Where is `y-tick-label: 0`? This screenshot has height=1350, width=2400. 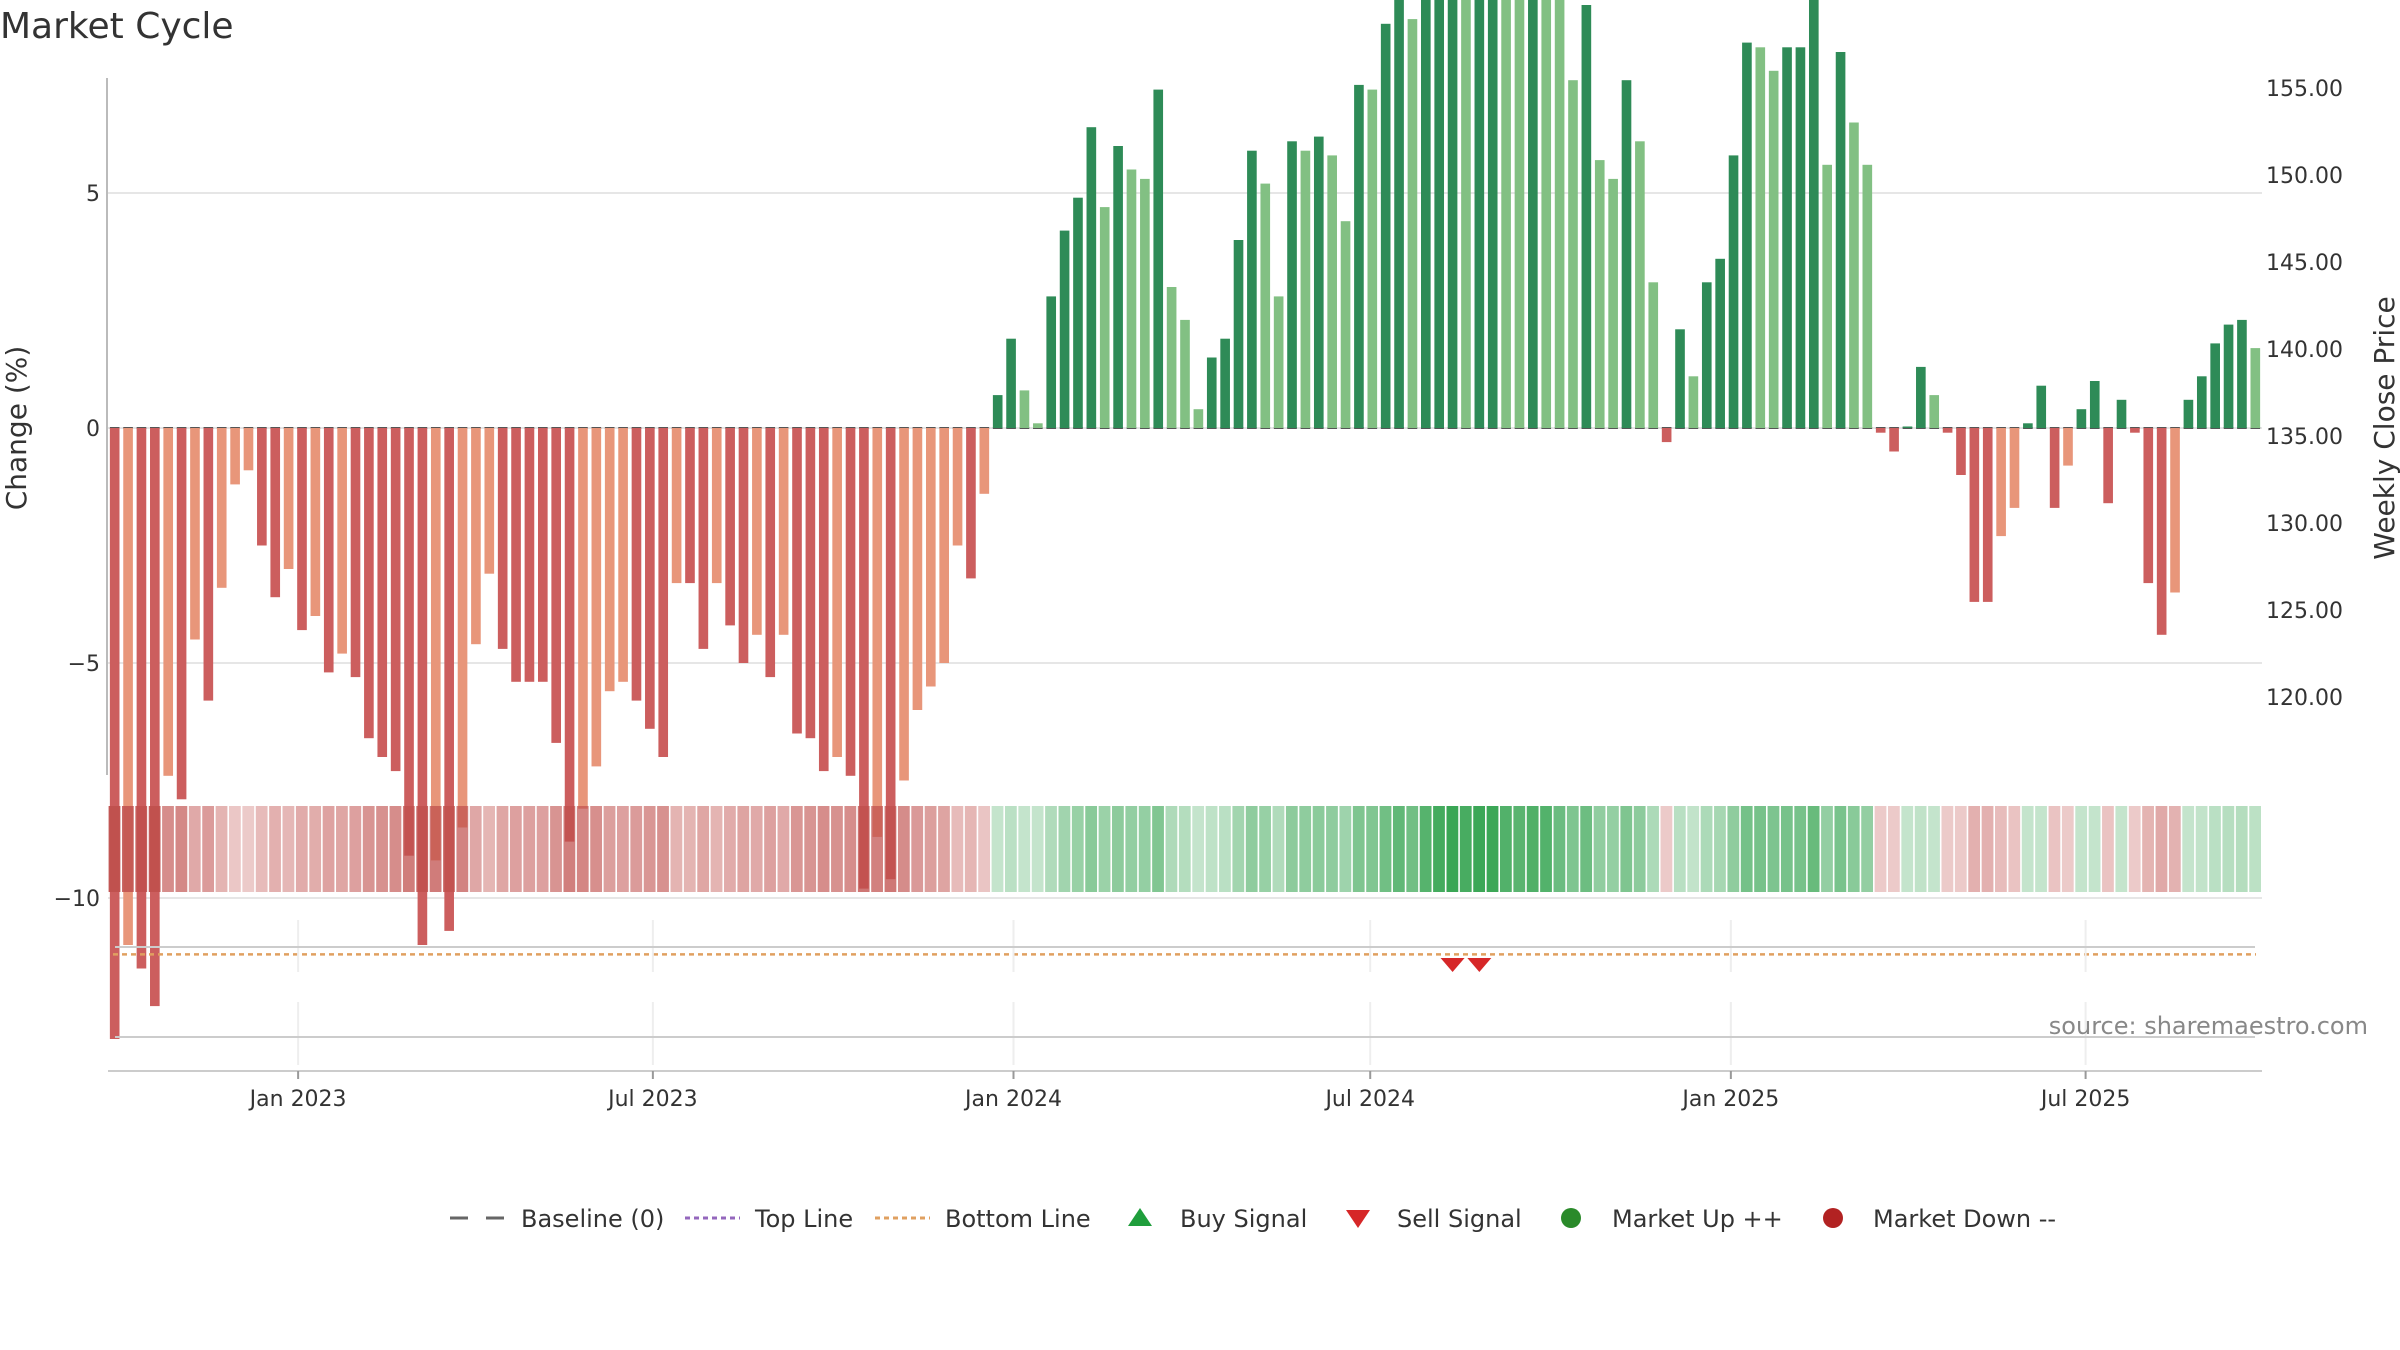
y-tick-label: 0 is located at coordinates (93, 429).